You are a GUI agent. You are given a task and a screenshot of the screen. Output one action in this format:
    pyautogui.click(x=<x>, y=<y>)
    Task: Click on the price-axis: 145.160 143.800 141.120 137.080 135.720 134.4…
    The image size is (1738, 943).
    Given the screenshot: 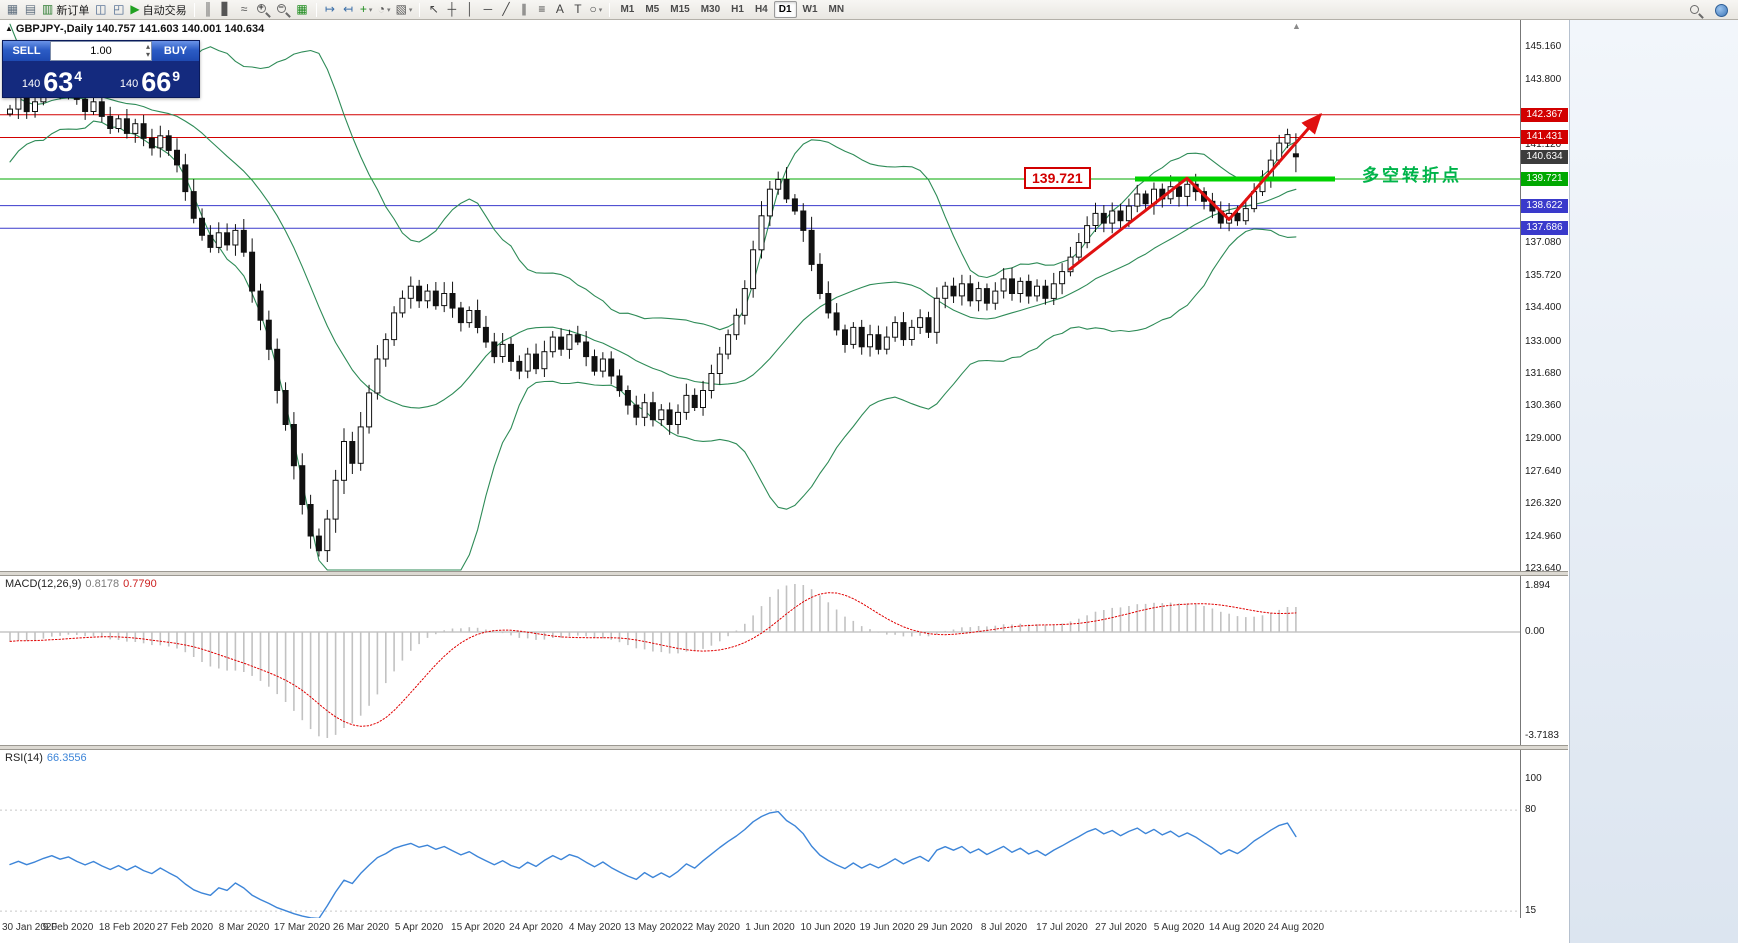 What is the action you would take?
    pyautogui.click(x=1544, y=471)
    